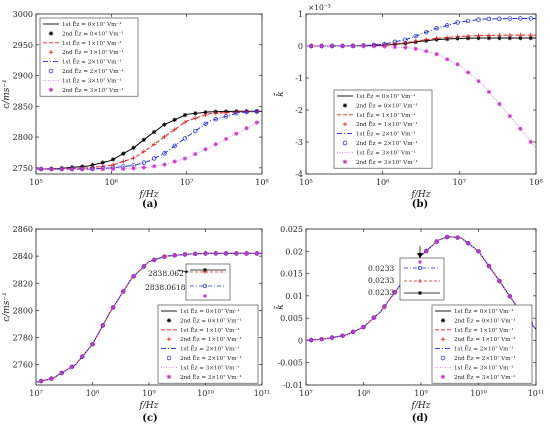  Describe the element at coordinates (166, 273) in the screenshot. I see `annotation-label: 2838.062` at that location.